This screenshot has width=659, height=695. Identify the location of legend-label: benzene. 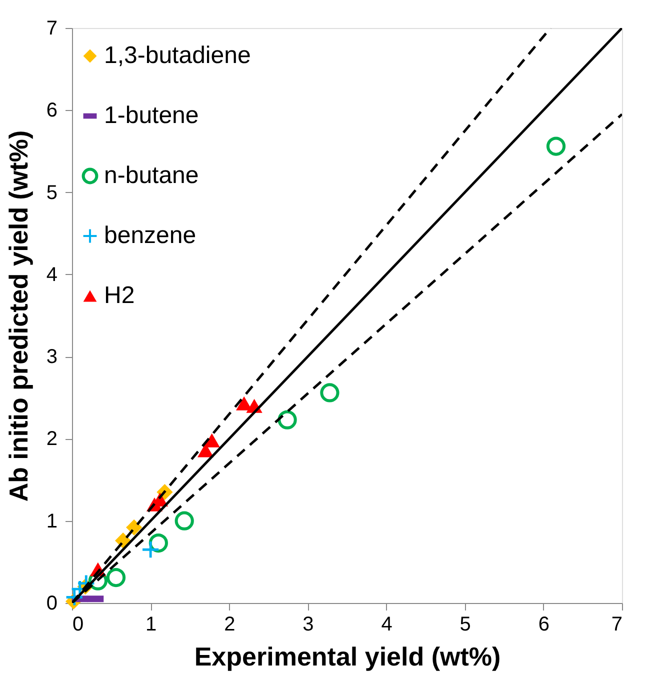
(150, 235).